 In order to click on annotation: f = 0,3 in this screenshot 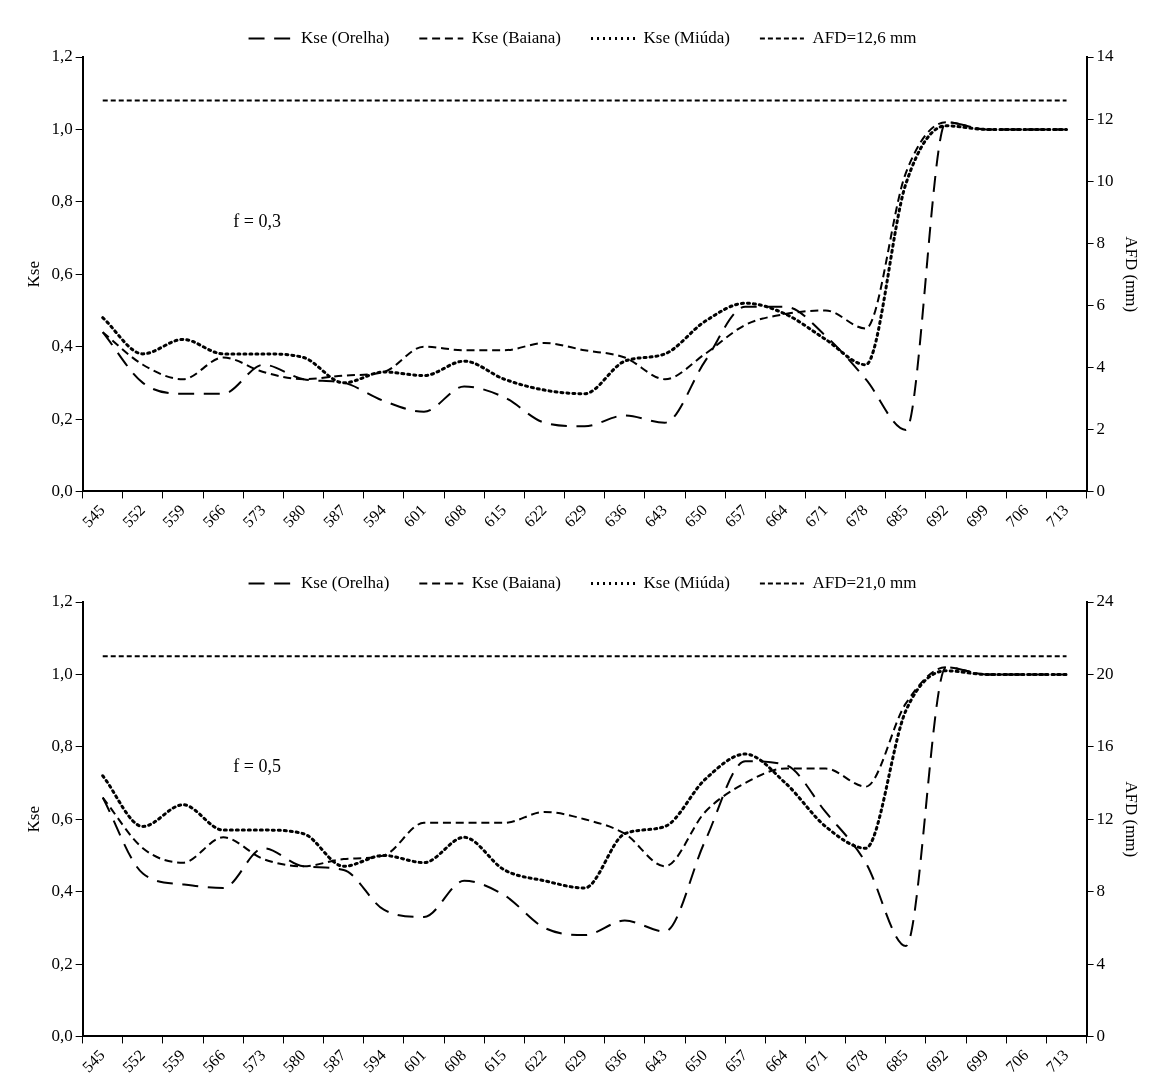, I will do `click(257, 220)`.